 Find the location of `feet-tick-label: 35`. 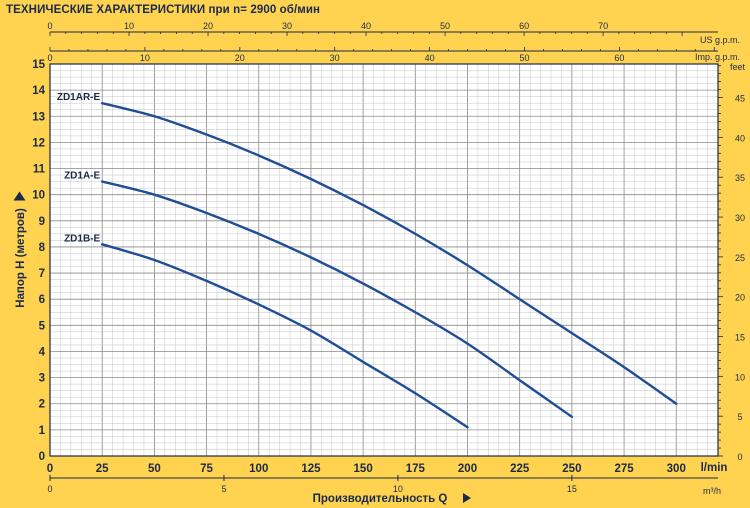

feet-tick-label: 35 is located at coordinates (740, 178).